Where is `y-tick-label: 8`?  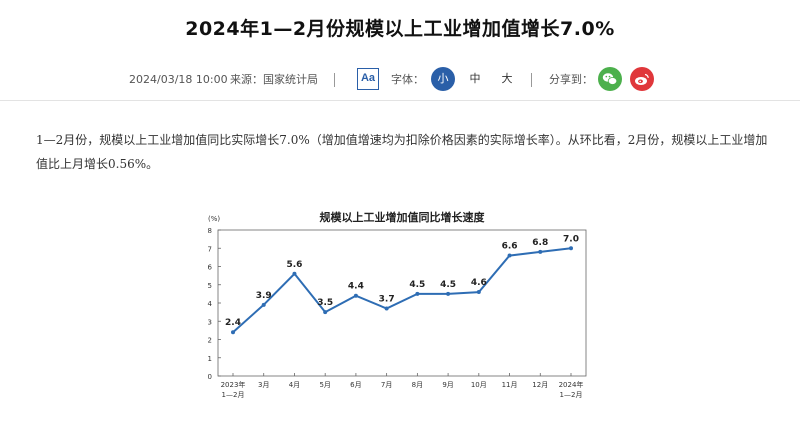 y-tick-label: 8 is located at coordinates (210, 231).